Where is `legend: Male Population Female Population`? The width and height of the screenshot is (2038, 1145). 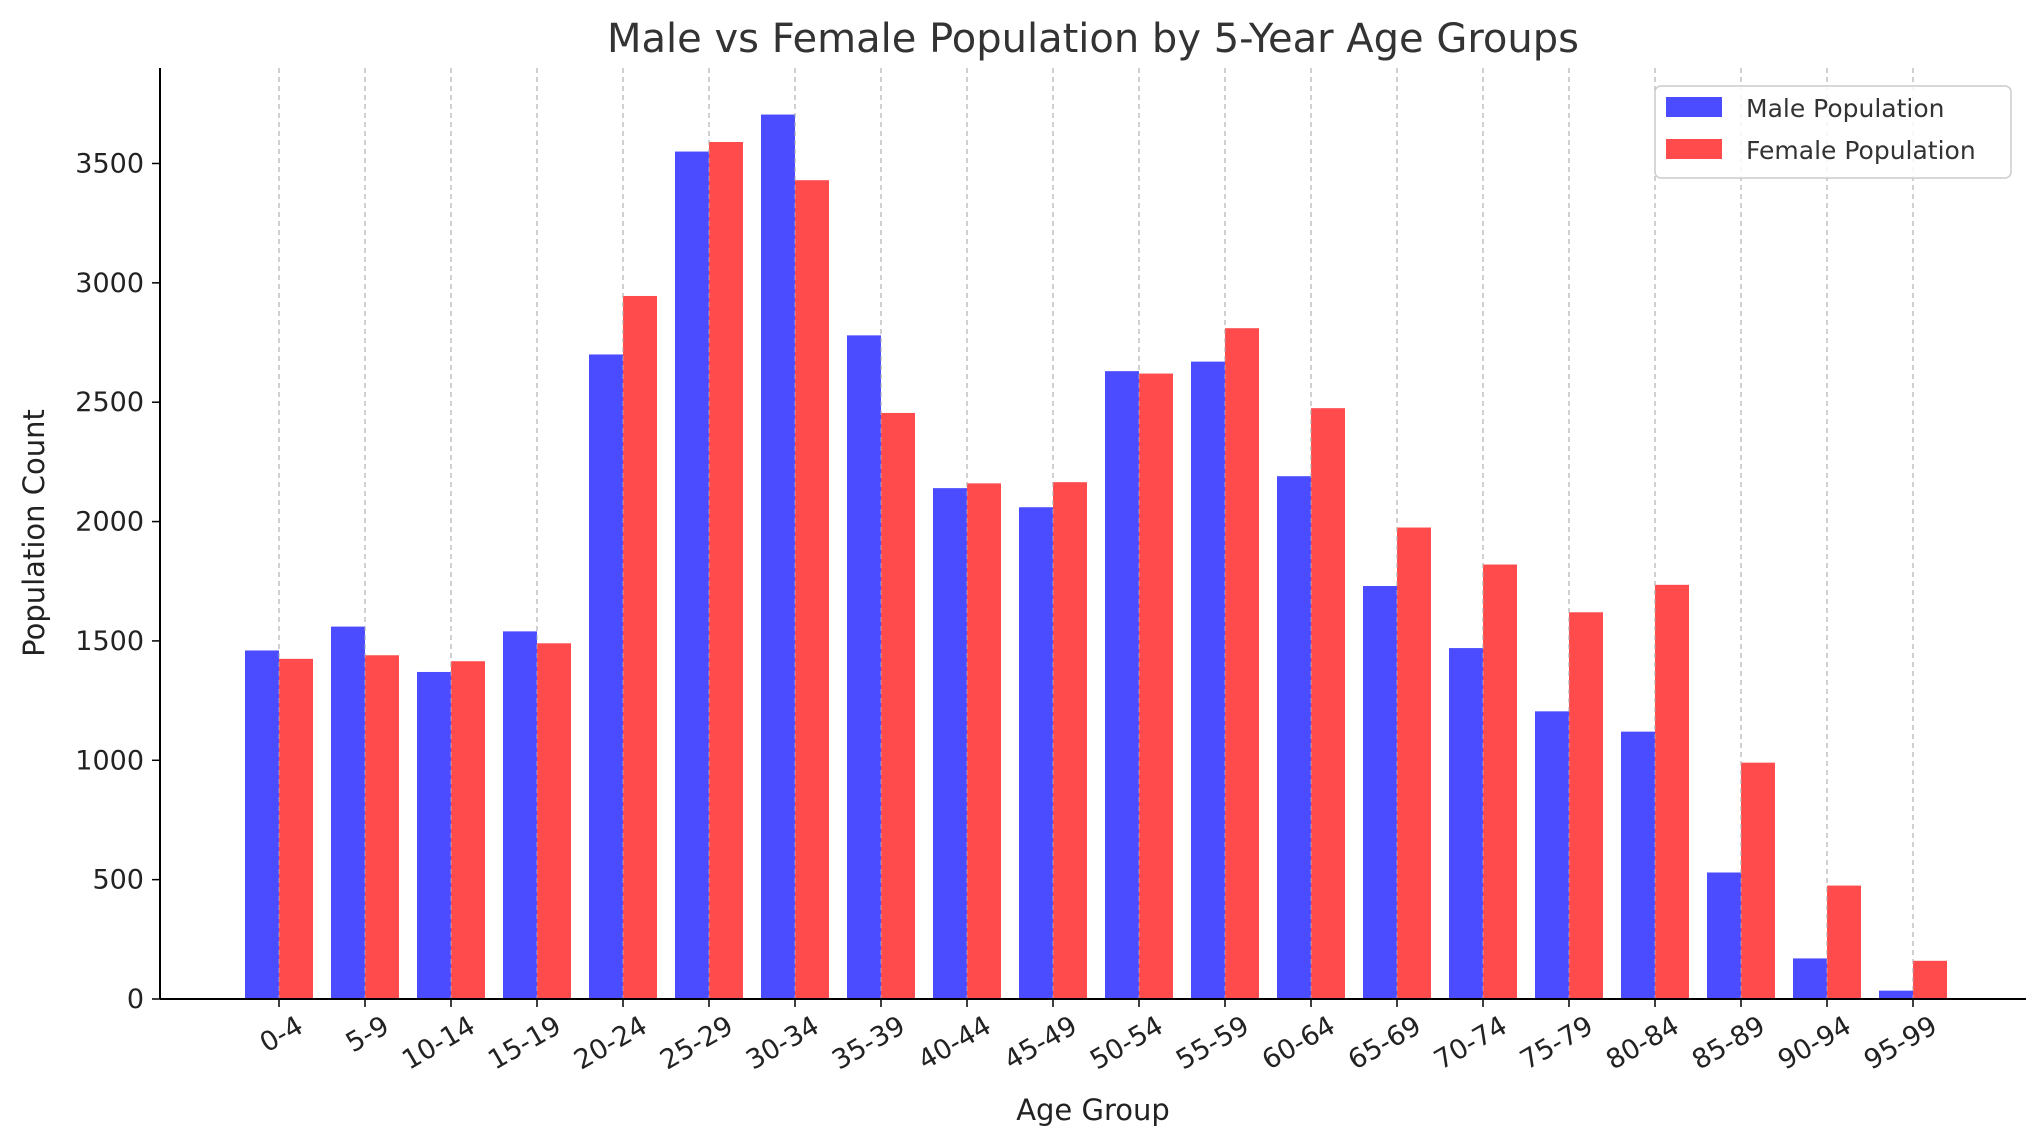
legend: Male Population Female Population is located at coordinates (1833, 132).